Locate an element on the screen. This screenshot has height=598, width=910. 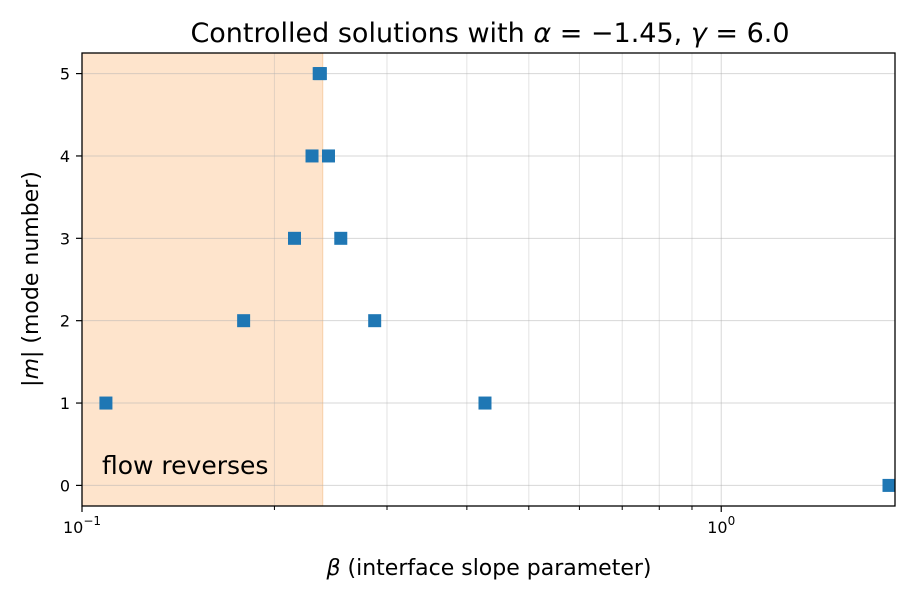
y-axis-prefix: | is located at coordinates (31, 382).